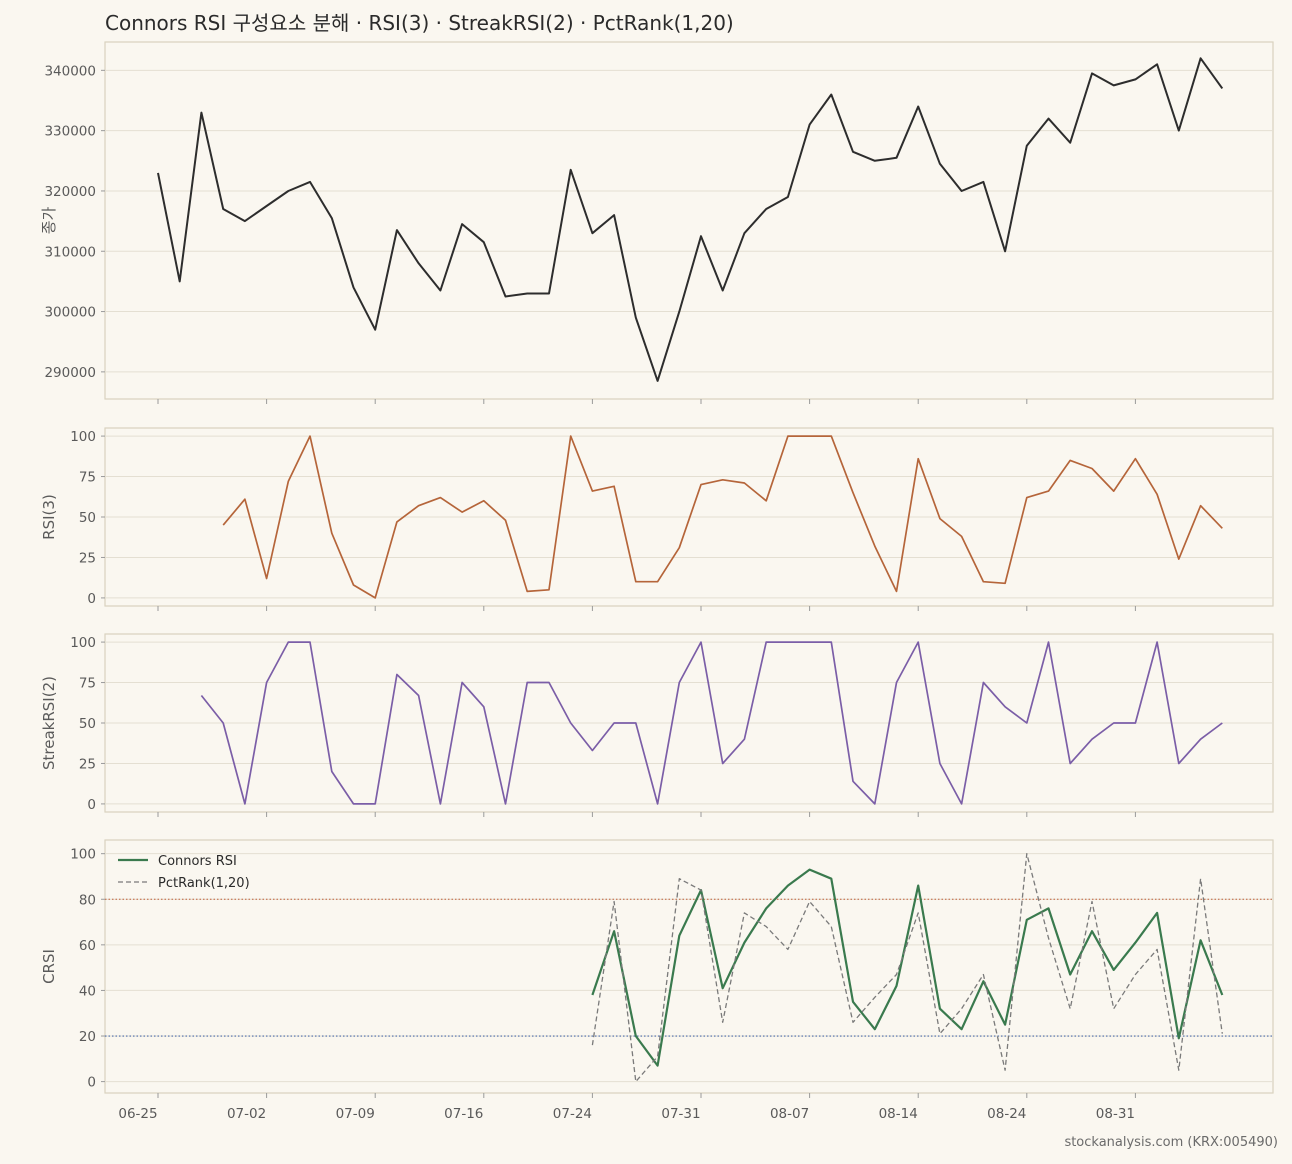  What do you see at coordinates (49, 517) in the screenshot?
I see `y-axis-label: RSI(3)` at bounding box center [49, 517].